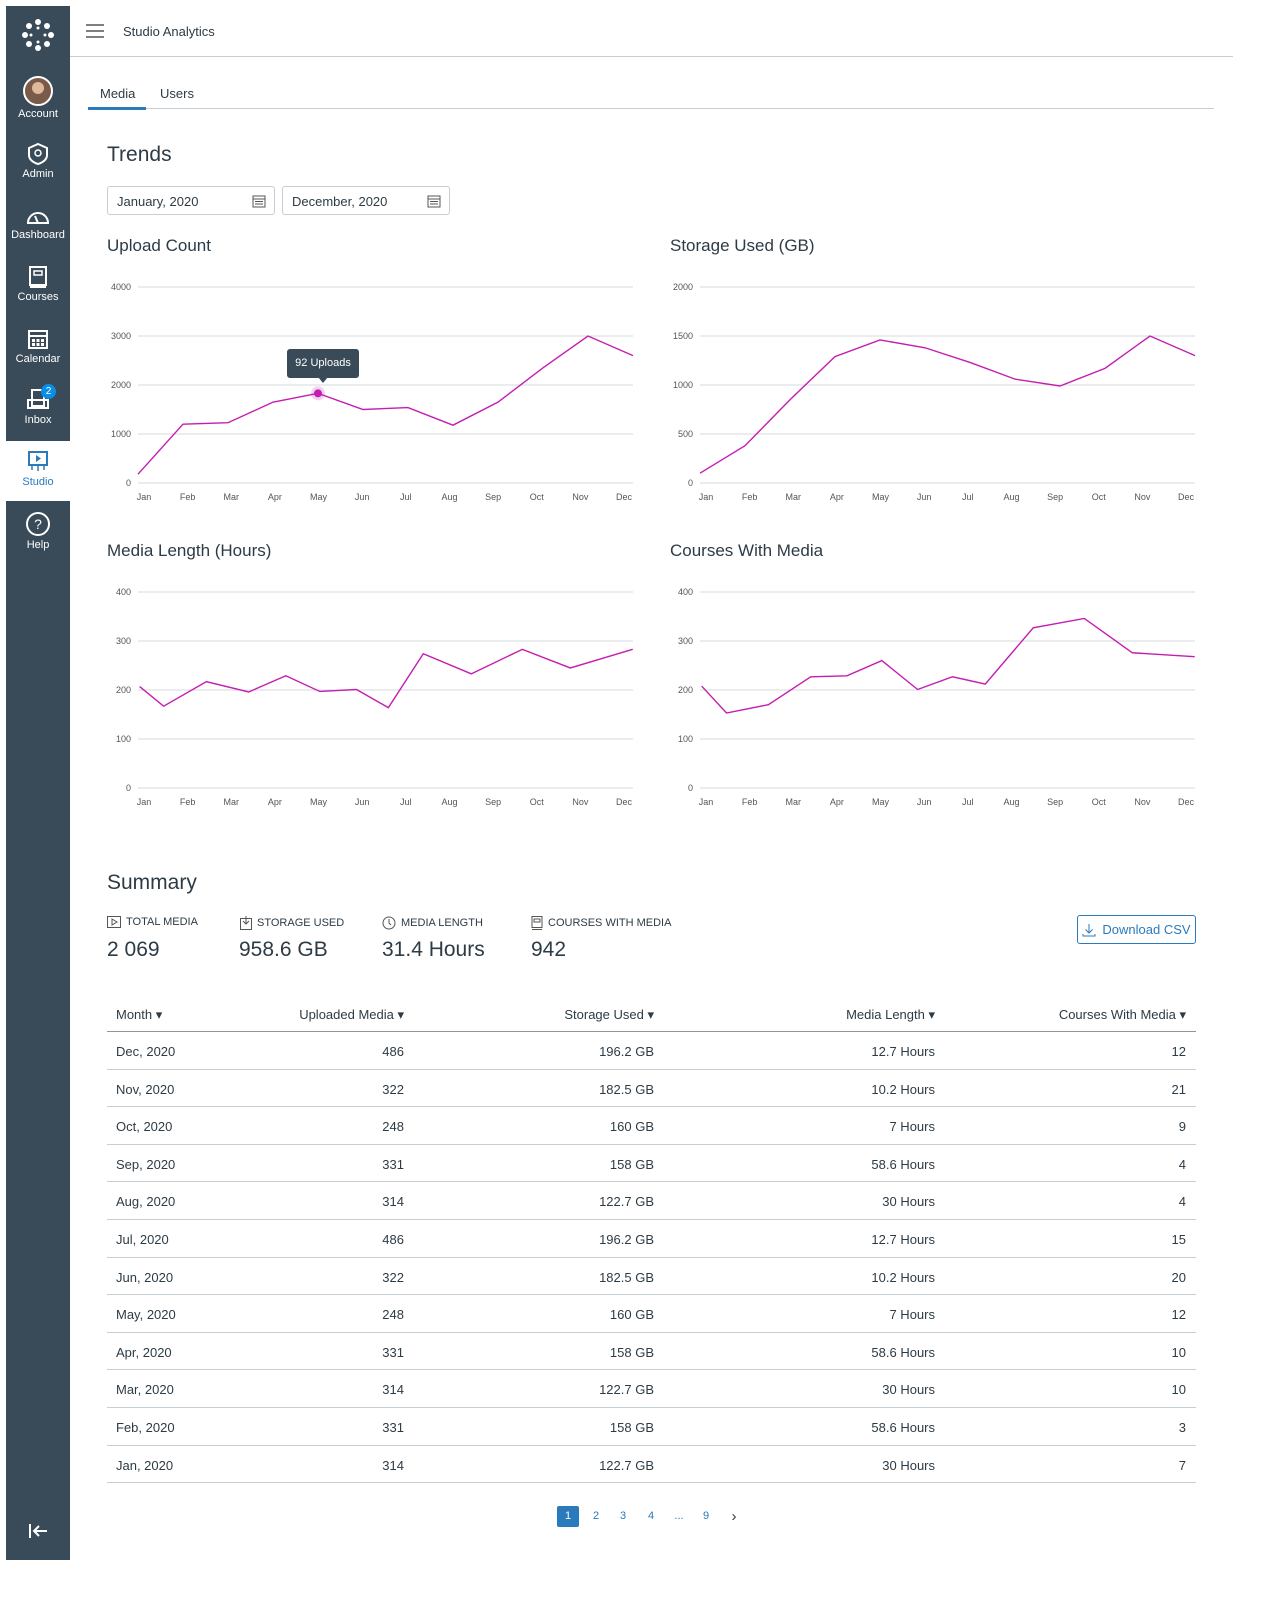  What do you see at coordinates (146, 1202) in the screenshot?
I see `table-cell: Aug, 2020` at bounding box center [146, 1202].